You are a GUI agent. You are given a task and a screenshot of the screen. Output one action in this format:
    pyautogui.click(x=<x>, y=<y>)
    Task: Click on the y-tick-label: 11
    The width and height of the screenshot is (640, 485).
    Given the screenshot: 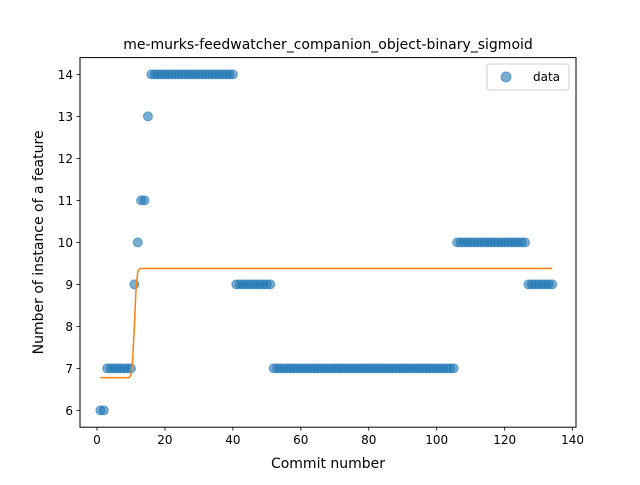 What is the action you would take?
    pyautogui.click(x=65, y=201)
    